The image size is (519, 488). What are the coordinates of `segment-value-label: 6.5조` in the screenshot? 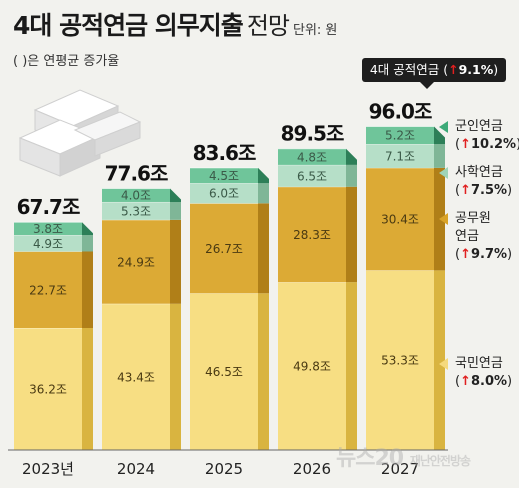 It's located at (312, 176).